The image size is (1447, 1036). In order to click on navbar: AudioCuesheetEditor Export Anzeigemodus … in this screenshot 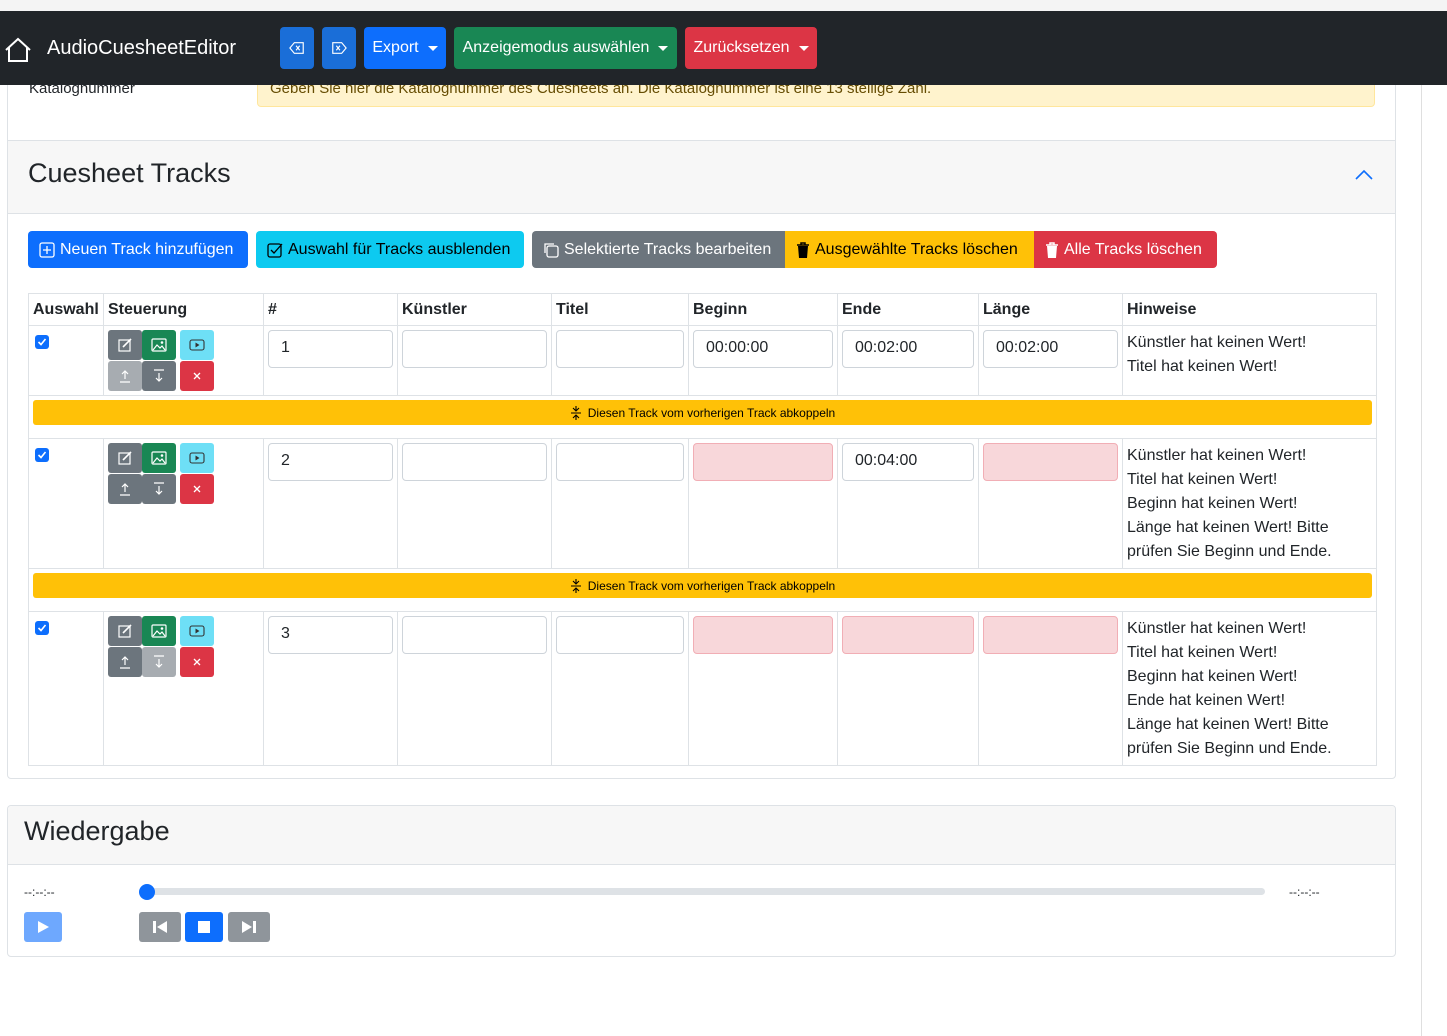, I will do `click(723, 48)`.